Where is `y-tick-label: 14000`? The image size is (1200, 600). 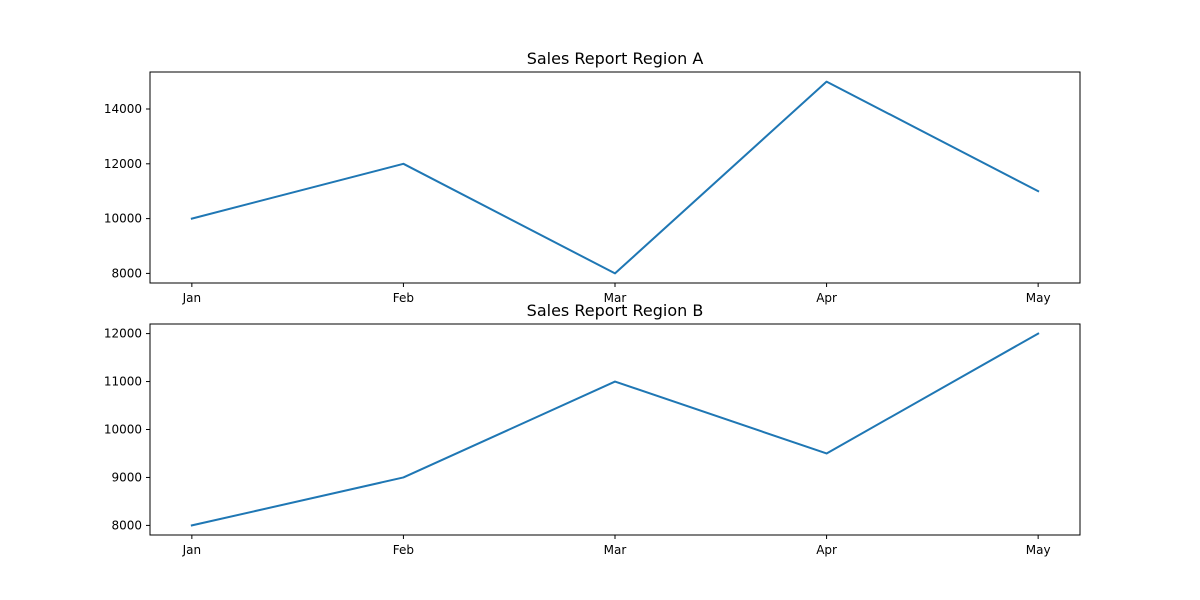
y-tick-label: 14000 is located at coordinates (123, 109).